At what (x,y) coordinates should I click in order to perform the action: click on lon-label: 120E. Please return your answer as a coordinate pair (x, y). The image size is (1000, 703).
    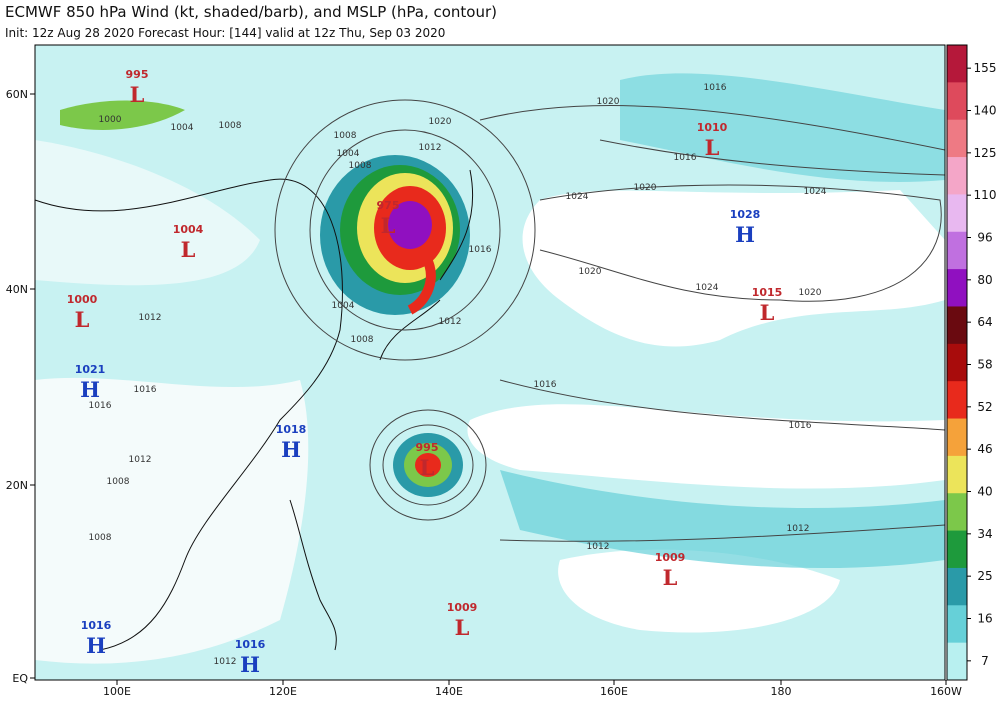
    Looking at the image, I should click on (283, 691).